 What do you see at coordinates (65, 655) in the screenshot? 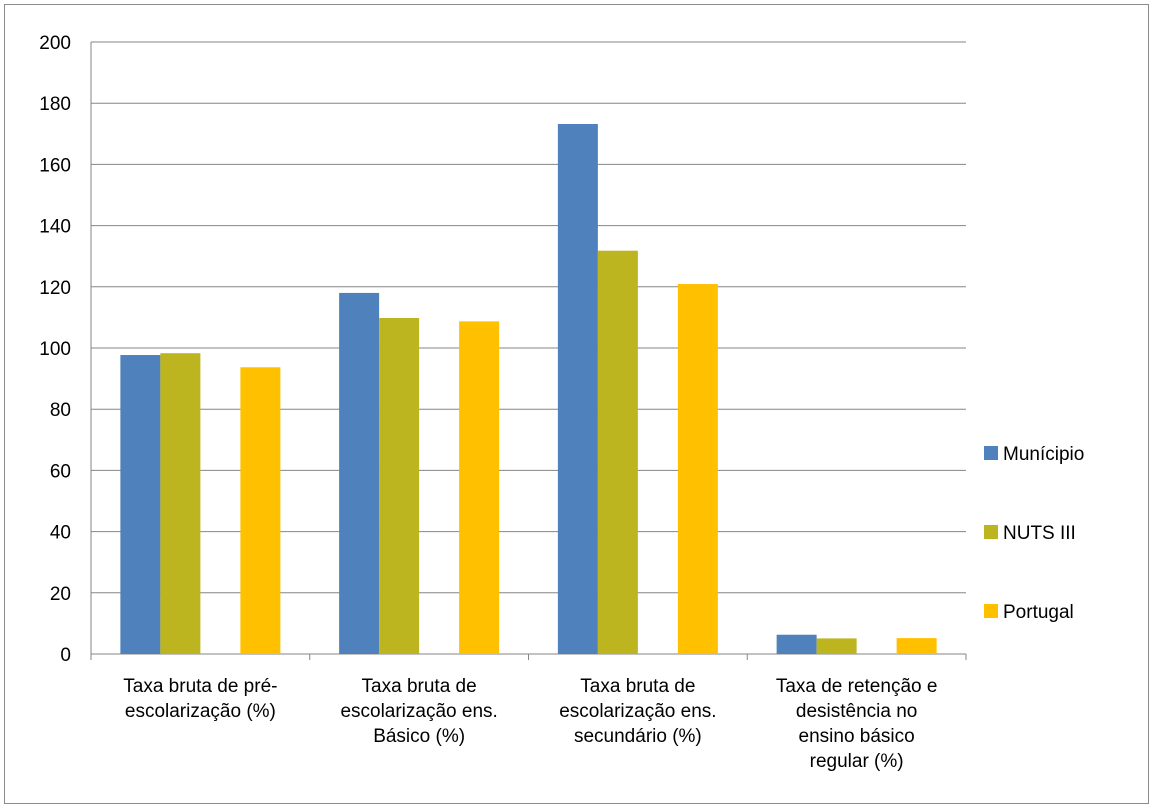
I see `y-tick-label: 0` at bounding box center [65, 655].